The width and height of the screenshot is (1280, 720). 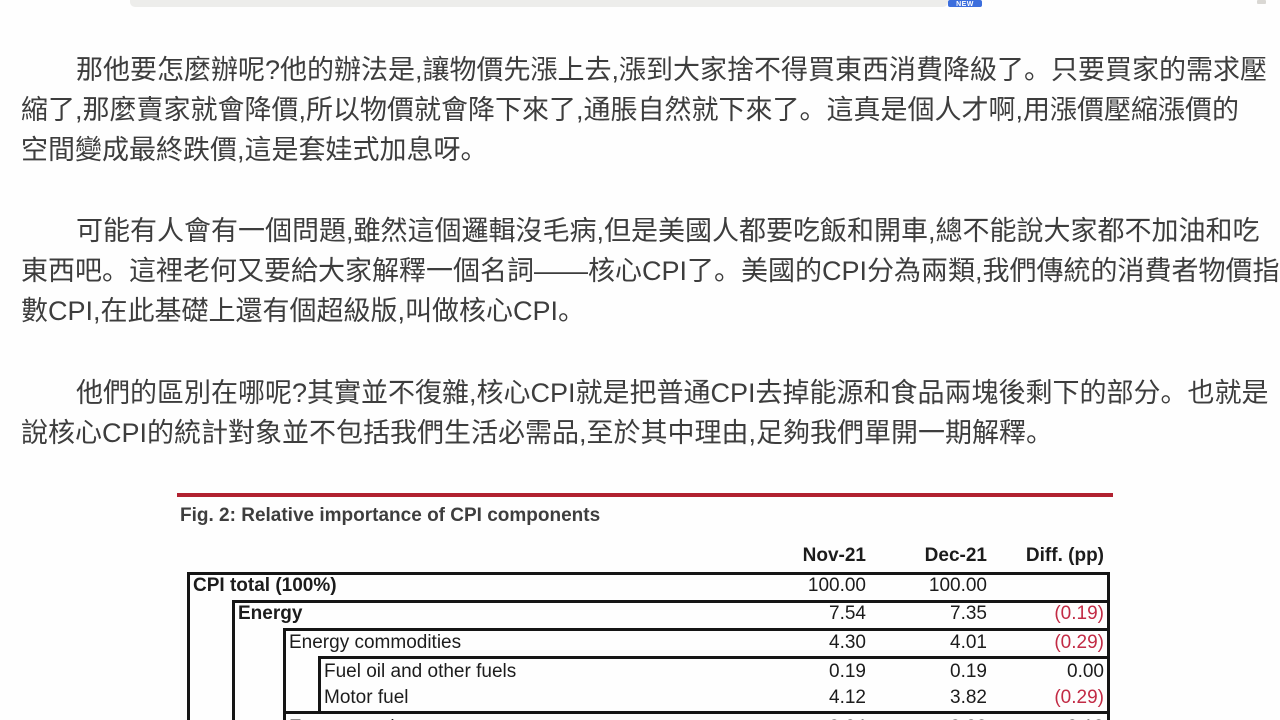 I want to click on row-label: Energy services, so click(x=356, y=717).